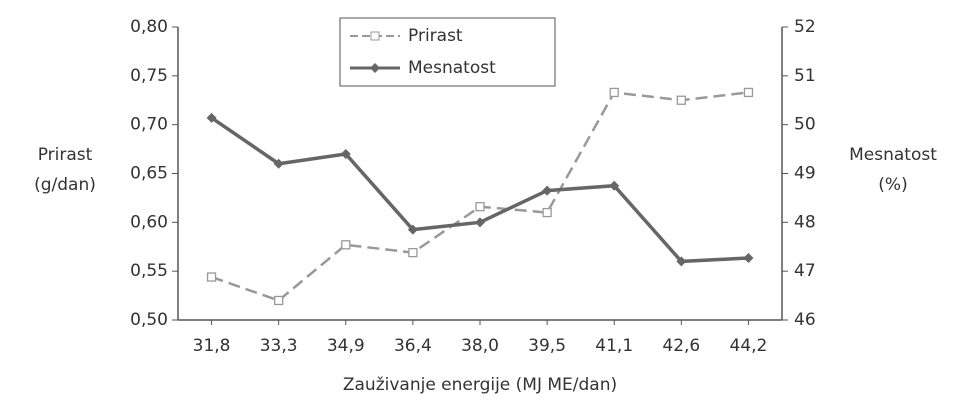  Describe the element at coordinates (212, 346) in the screenshot. I see `x-tick-label: 31,8` at that location.